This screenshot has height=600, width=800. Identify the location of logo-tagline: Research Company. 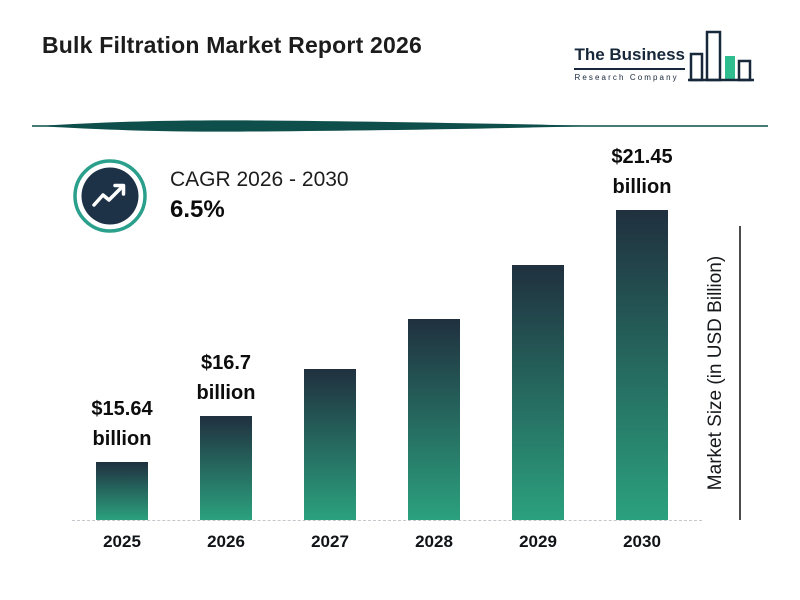
(626, 77).